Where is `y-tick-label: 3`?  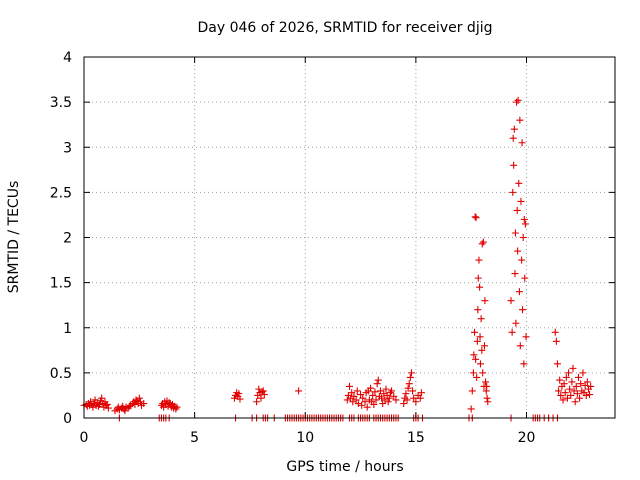
y-tick-label: 3 is located at coordinates (67, 148).